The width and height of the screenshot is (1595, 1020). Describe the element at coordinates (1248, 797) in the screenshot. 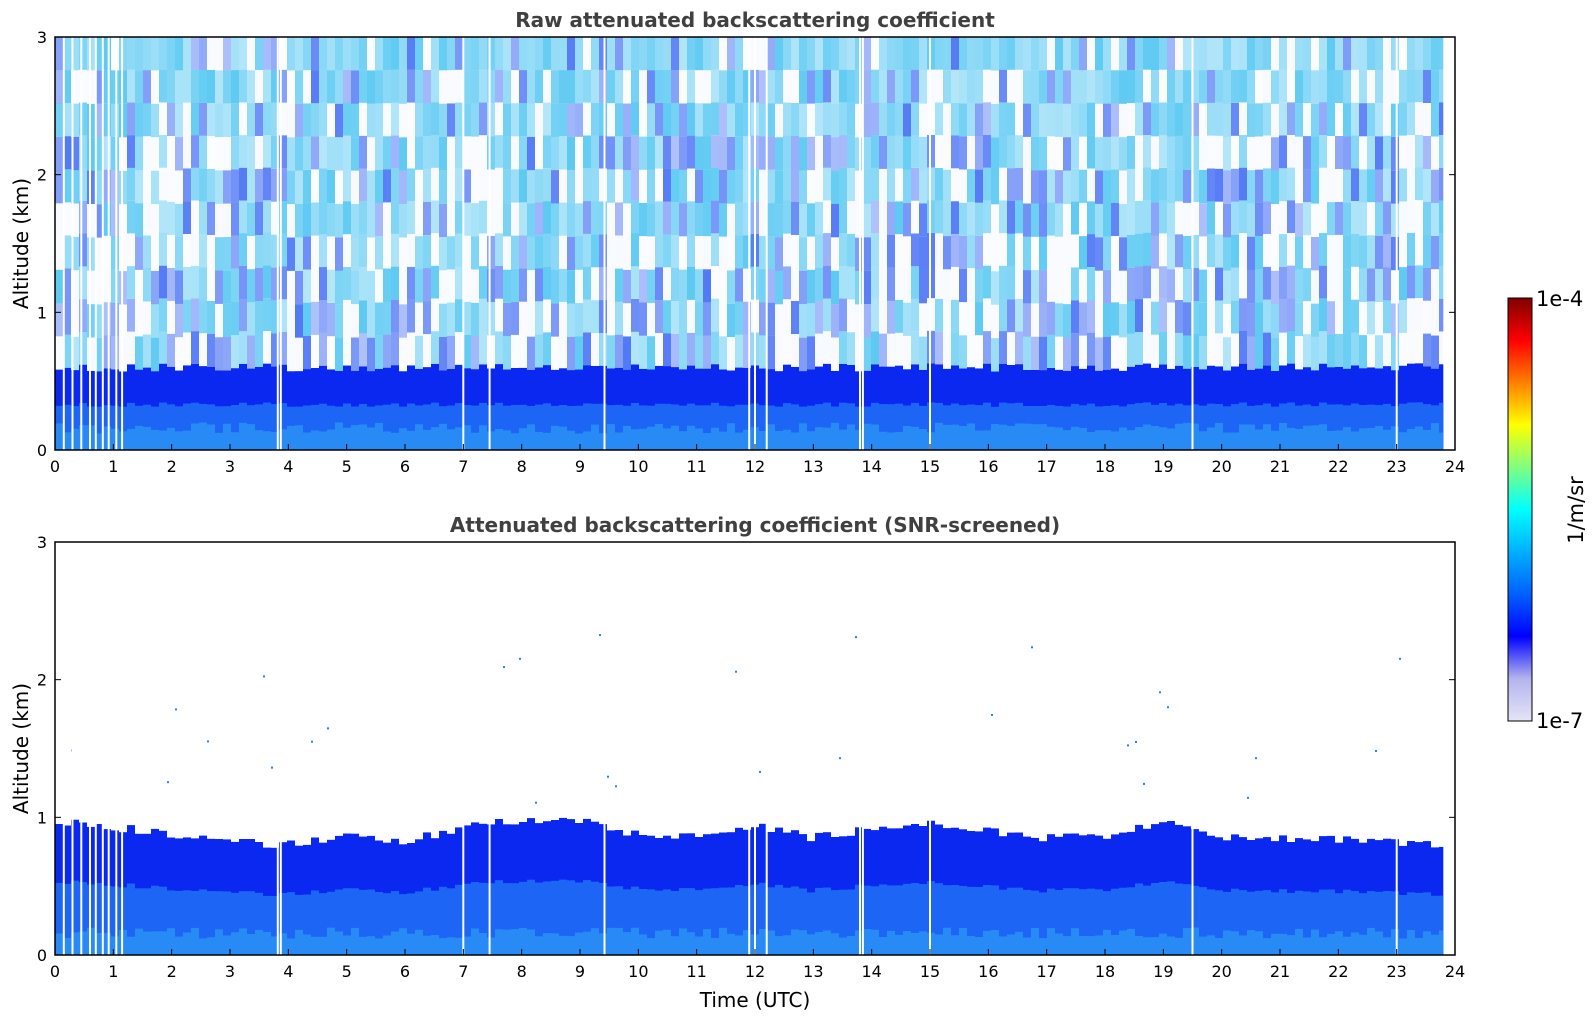

I see `speckle` at that location.